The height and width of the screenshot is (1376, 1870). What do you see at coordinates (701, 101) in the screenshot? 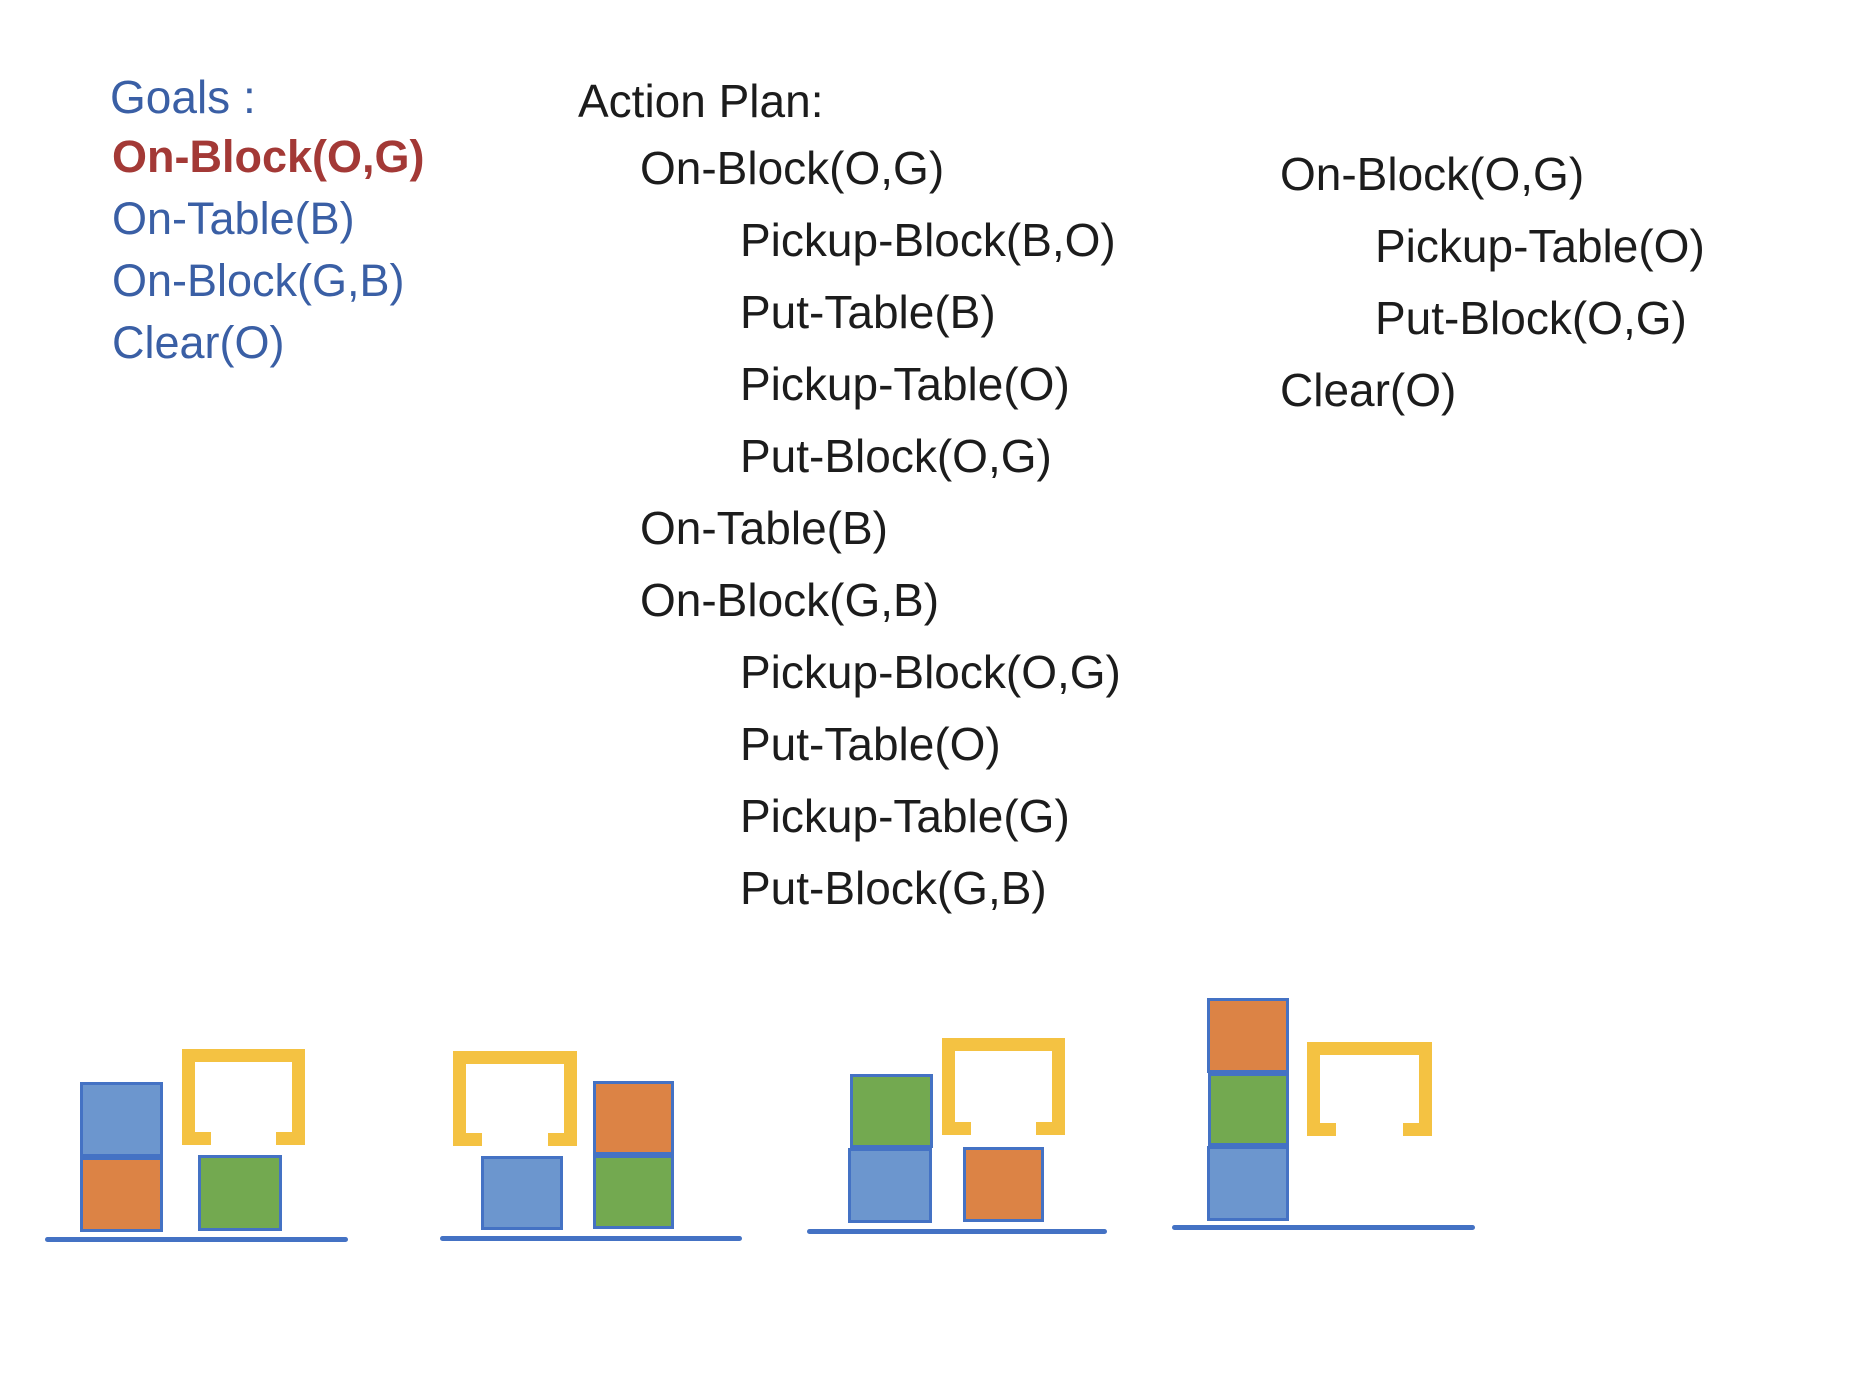
I see `action-plan-title: Action Plan:` at bounding box center [701, 101].